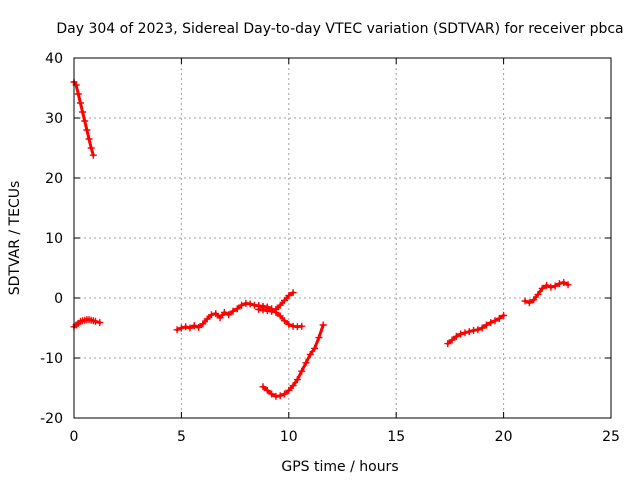  I want to click on series-line, so click(83, 118).